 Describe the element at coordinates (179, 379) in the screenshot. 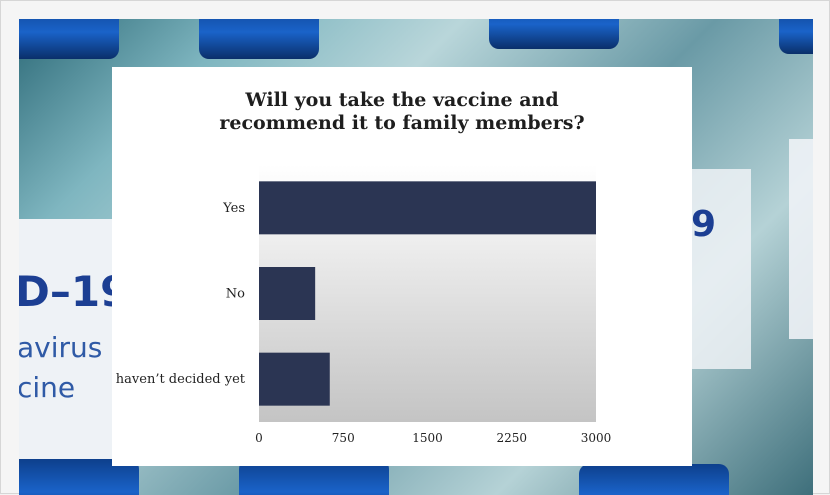

I see `y-tick-label: I haven’t decided yet` at that location.